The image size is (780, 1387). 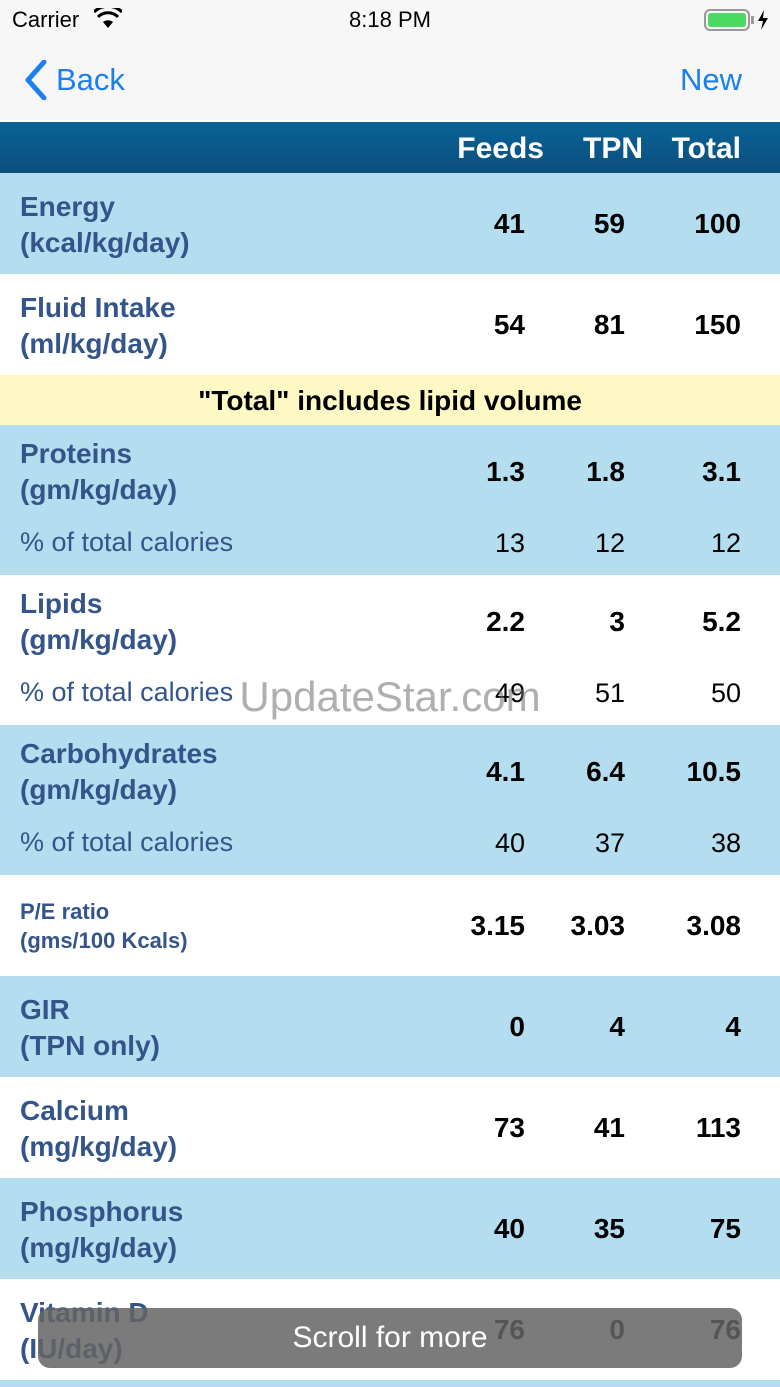 I want to click on row-value: 35, so click(x=609, y=1228).